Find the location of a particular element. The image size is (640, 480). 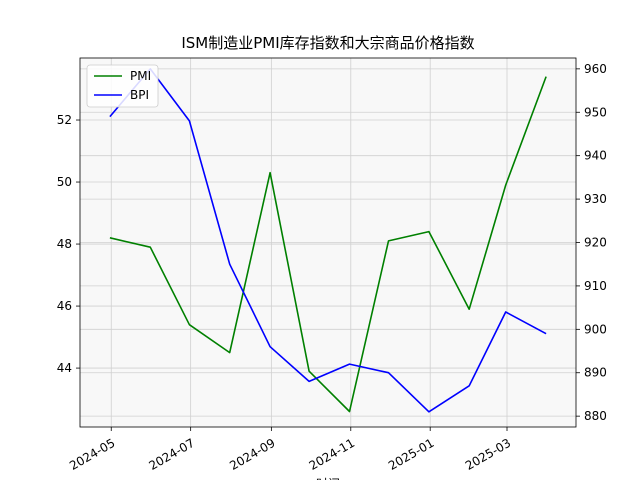

y-left-tick-label: 52 is located at coordinates (64, 120).